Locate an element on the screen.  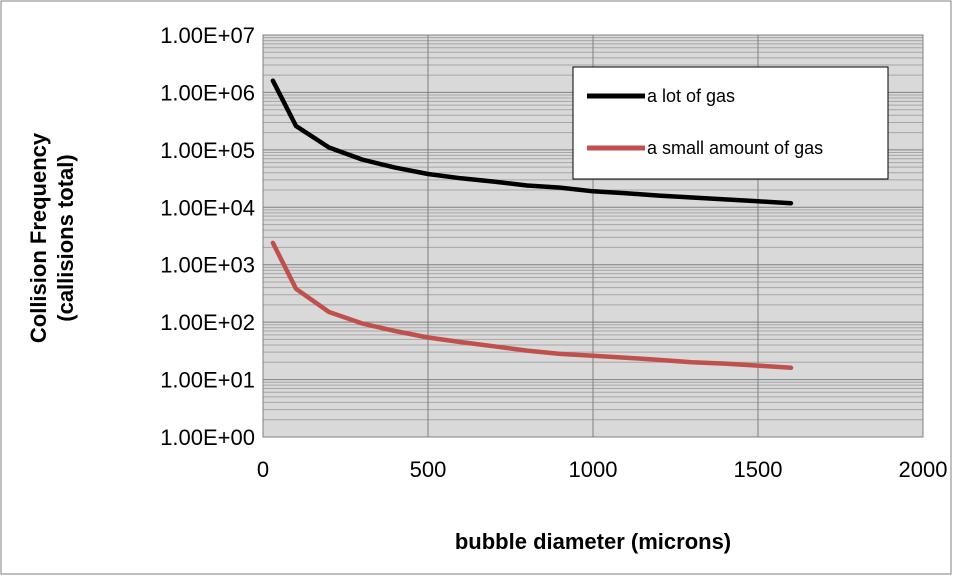
x-tick-label: 1000 is located at coordinates (593, 469).